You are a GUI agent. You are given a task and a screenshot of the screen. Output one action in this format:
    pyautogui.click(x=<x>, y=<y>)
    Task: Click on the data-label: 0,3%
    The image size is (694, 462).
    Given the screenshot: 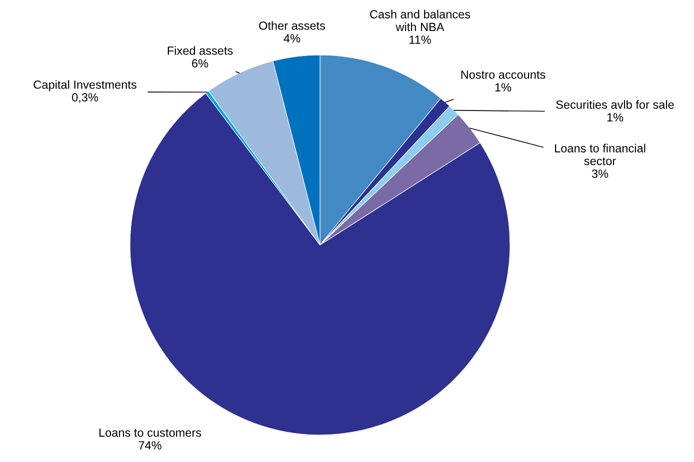 What is the action you would take?
    pyautogui.click(x=85, y=98)
    